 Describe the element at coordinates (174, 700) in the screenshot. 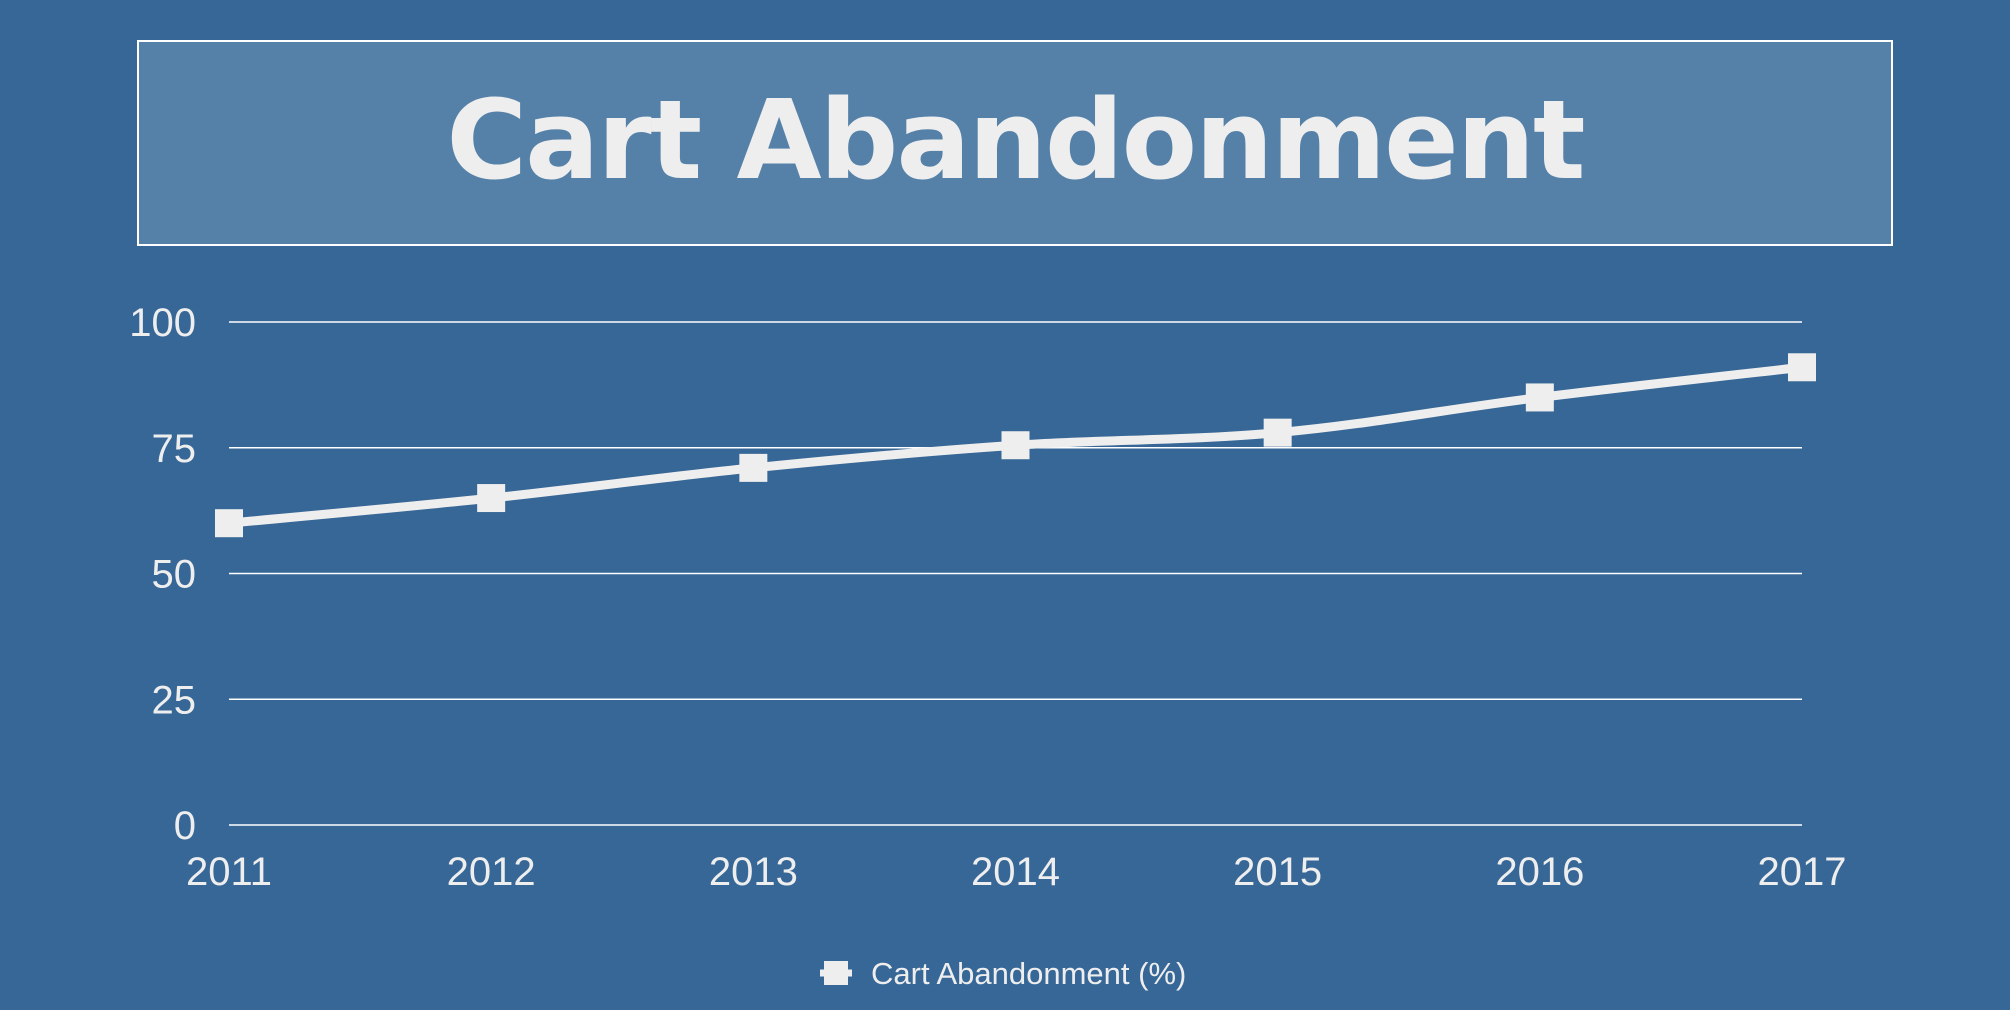

I see `y-tick-label-25: 25` at that location.